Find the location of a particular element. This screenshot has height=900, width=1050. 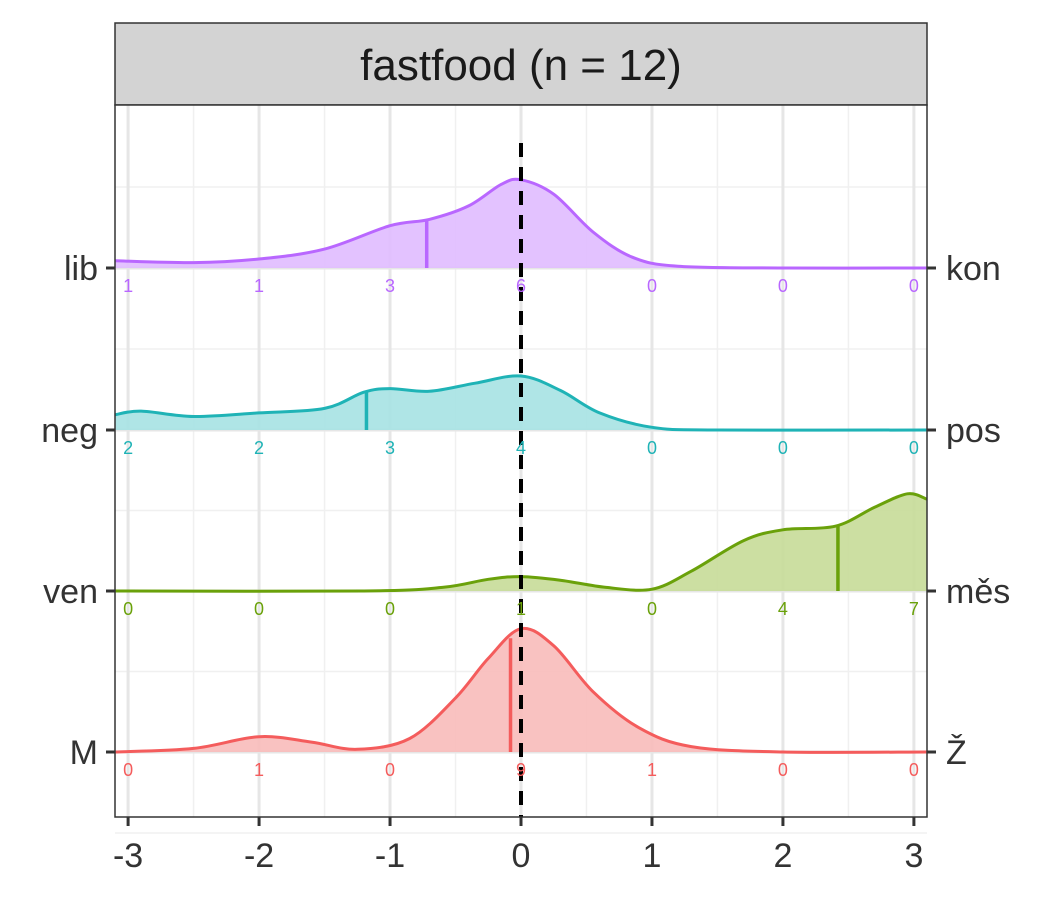

y-tick-label-right: Ž is located at coordinates (956, 753).